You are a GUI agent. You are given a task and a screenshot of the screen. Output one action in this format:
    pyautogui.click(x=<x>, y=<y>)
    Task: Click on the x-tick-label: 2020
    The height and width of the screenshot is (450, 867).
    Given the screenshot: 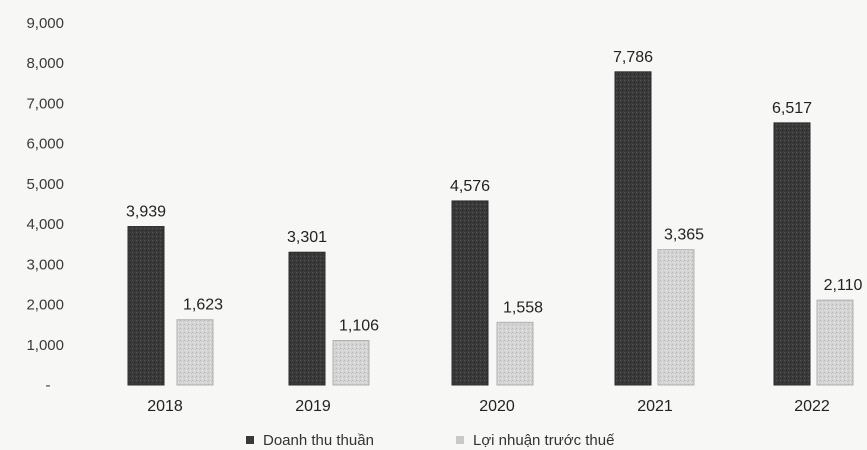 What is the action you would take?
    pyautogui.click(x=497, y=406)
    